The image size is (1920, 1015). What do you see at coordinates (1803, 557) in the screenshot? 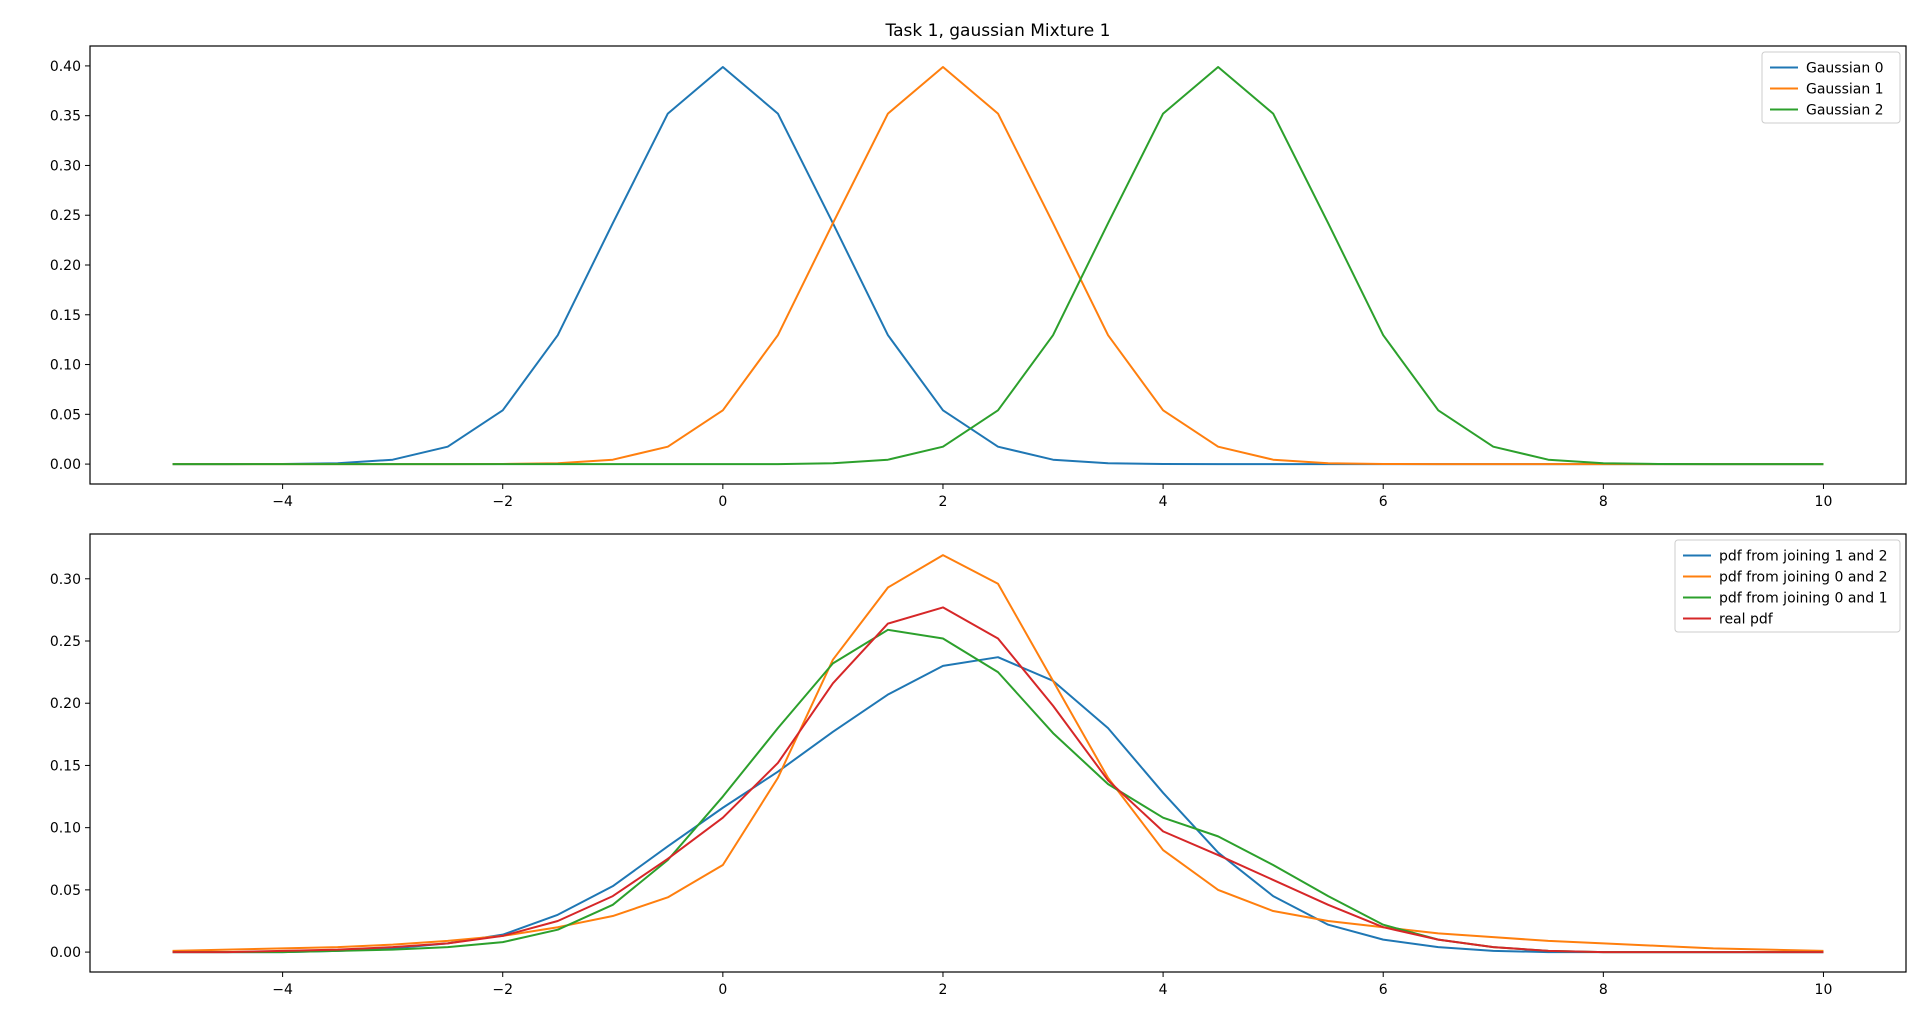
I see `legend-label-1: pdf from joining 1 and 2` at bounding box center [1803, 557].